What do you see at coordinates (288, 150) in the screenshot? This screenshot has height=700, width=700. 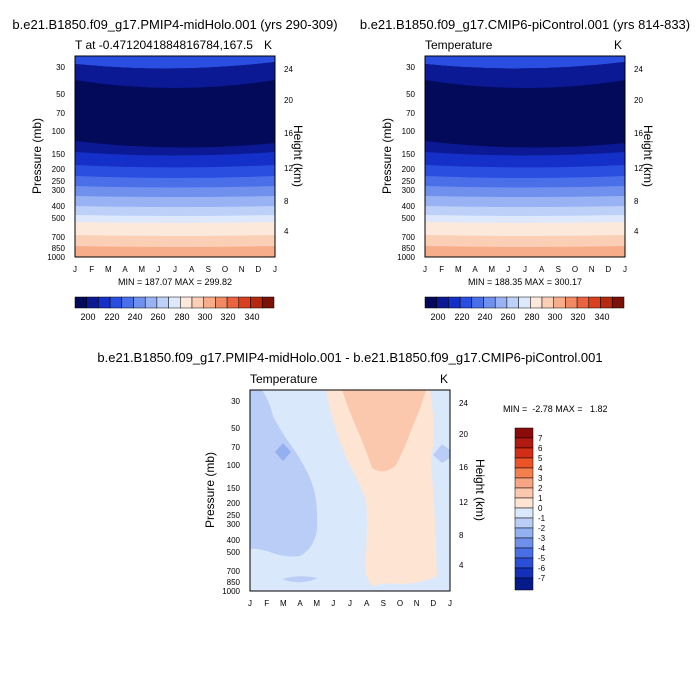 I see `height-tick-labels: 24 20 16 12 8 4` at bounding box center [288, 150].